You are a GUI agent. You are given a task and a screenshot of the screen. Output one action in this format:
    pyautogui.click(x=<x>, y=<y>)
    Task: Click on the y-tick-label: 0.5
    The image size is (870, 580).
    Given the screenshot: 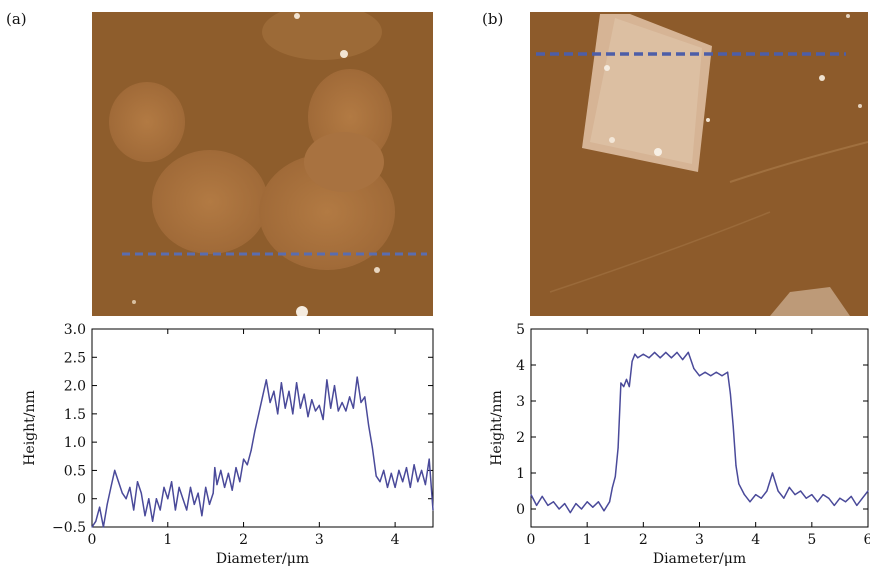 What is the action you would take?
    pyautogui.click(x=75, y=471)
    